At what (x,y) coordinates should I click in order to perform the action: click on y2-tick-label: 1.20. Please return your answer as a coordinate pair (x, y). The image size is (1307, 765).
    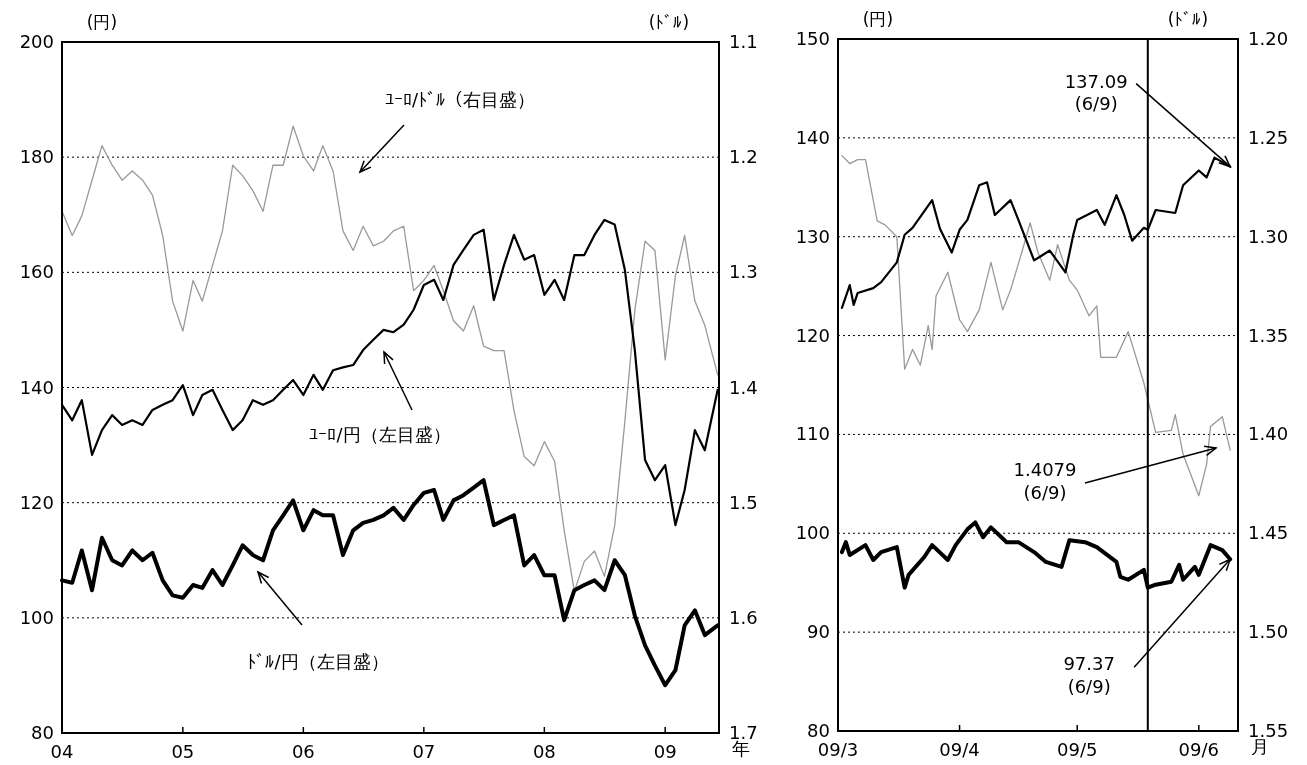
    Looking at the image, I should click on (1268, 38).